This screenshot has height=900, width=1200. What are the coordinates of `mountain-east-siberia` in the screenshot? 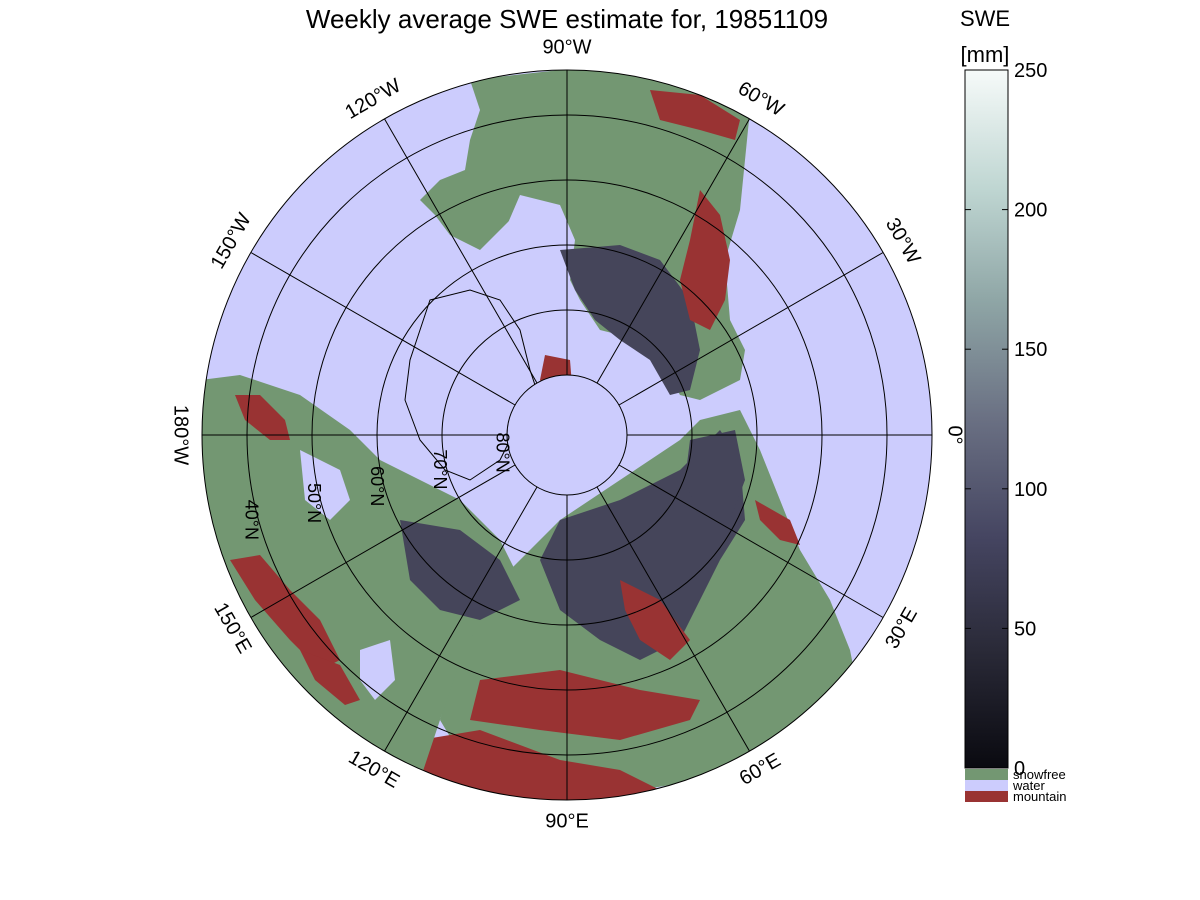 It's located at (655, 620).